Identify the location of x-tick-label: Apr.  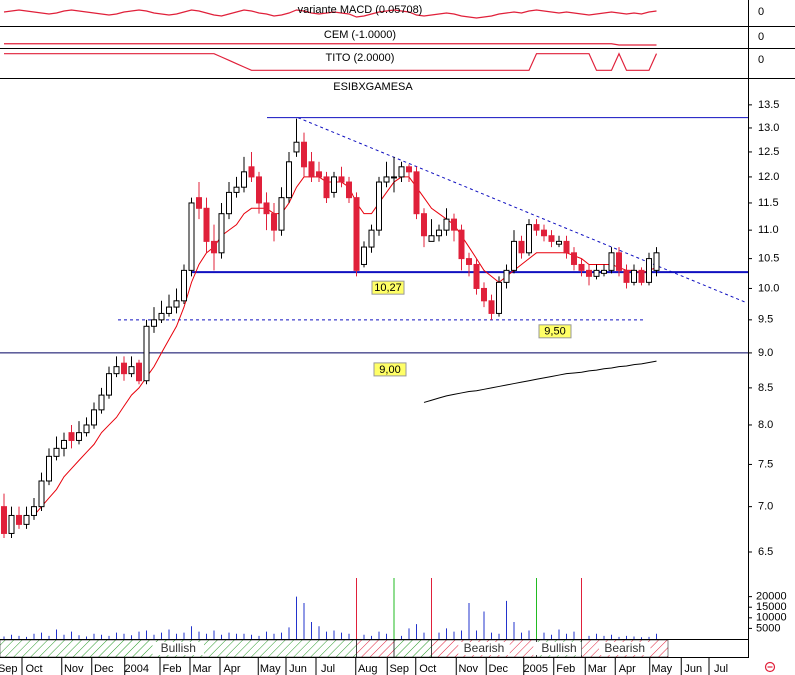
(627, 669).